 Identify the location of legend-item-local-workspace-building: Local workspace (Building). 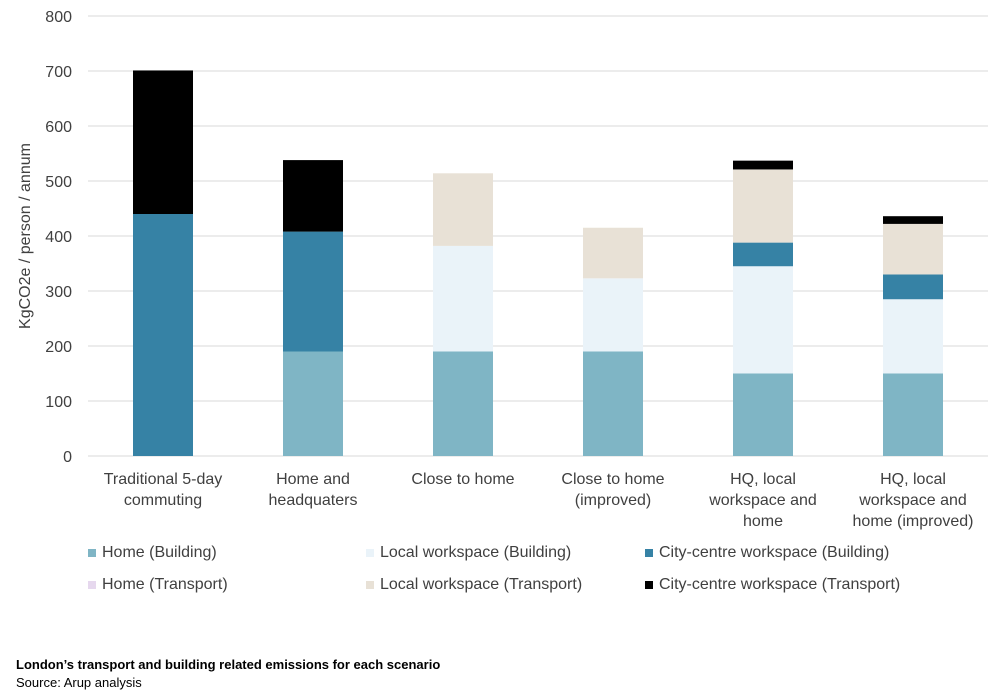
(468, 553).